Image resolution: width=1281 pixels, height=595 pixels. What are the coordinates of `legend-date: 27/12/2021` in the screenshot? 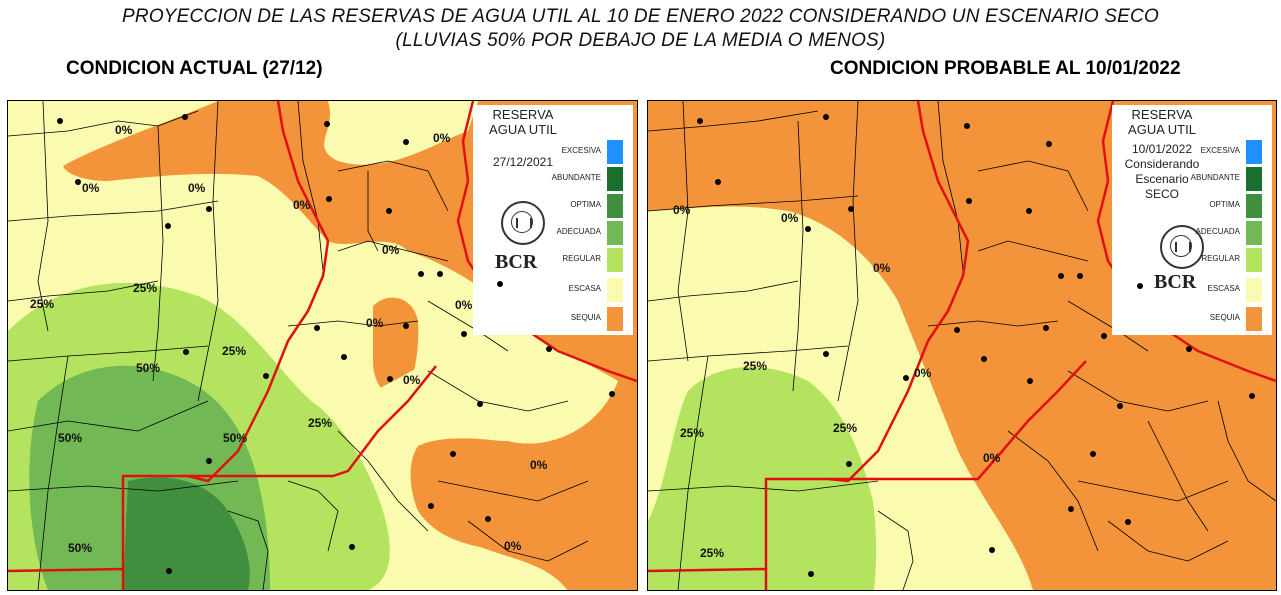 It's located at (523, 162).